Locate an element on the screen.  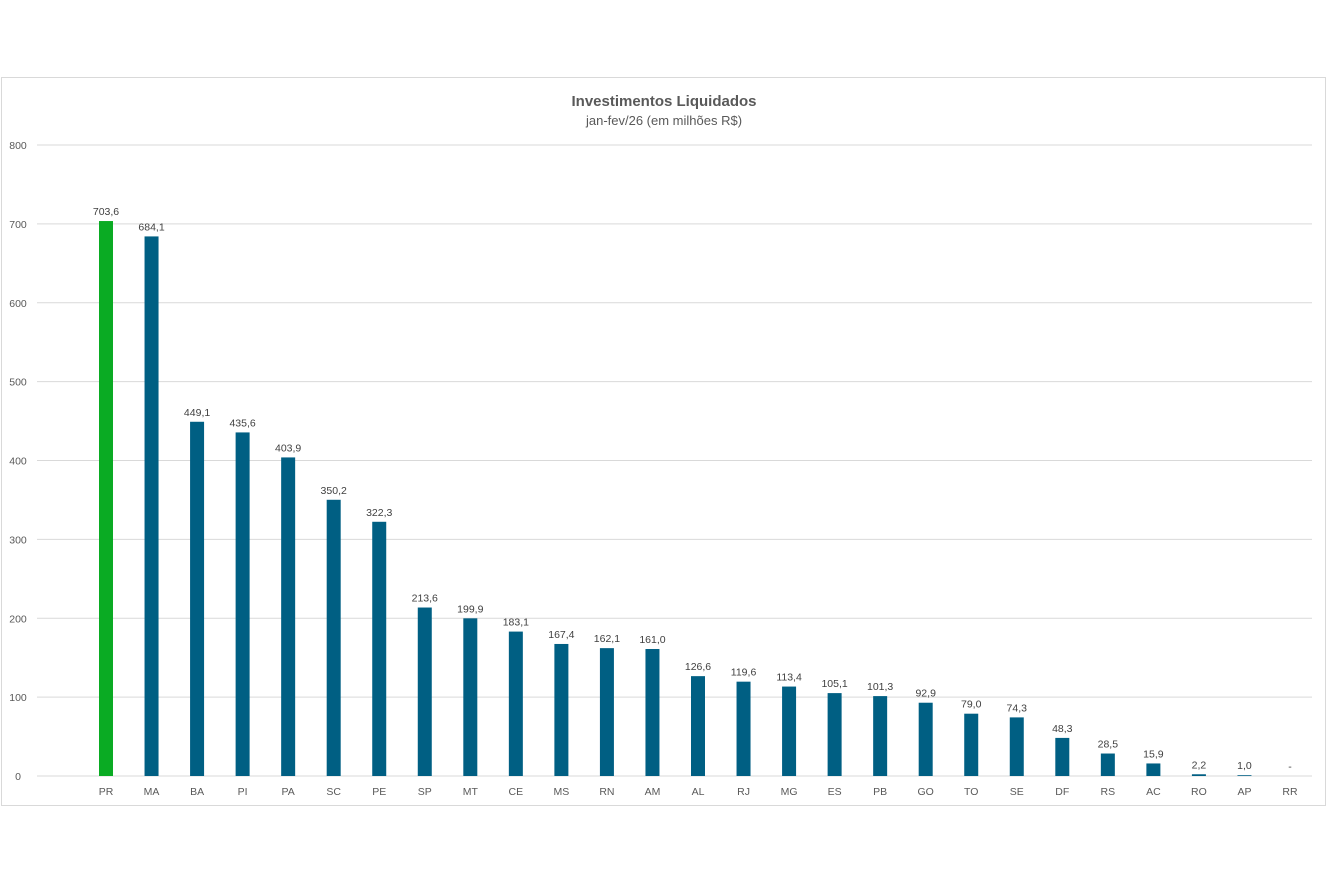
bar-PB is located at coordinates (880, 736).